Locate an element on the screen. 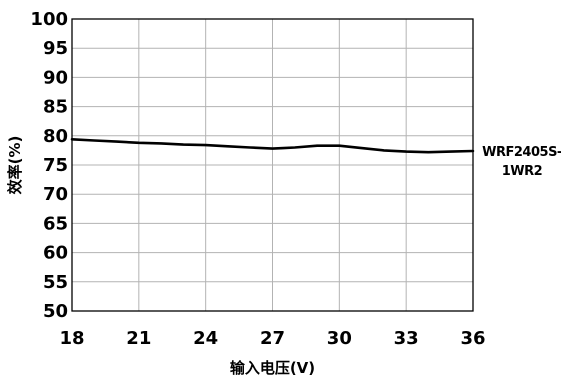  x-axis-title: 输入电压(V) is located at coordinates (272, 367).